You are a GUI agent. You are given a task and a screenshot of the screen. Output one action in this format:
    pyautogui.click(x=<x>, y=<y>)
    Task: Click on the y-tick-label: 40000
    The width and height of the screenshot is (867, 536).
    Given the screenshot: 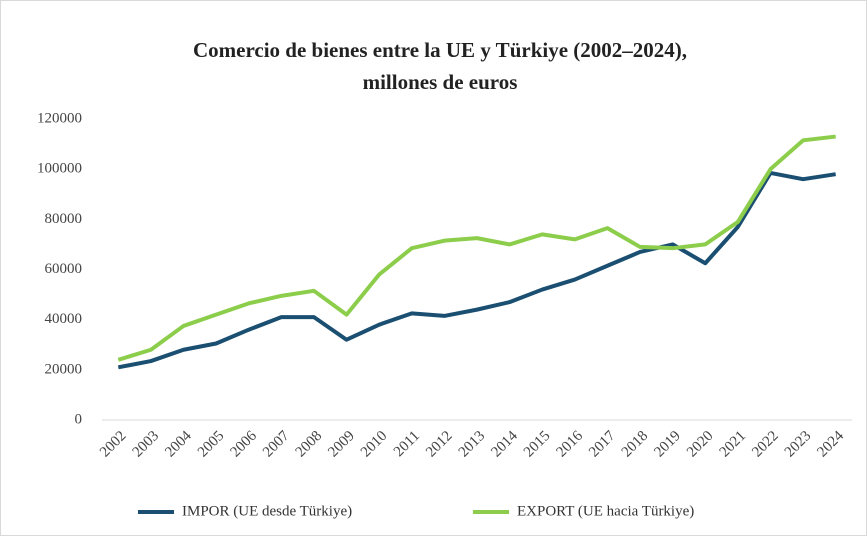 What is the action you would take?
    pyautogui.click(x=64, y=319)
    